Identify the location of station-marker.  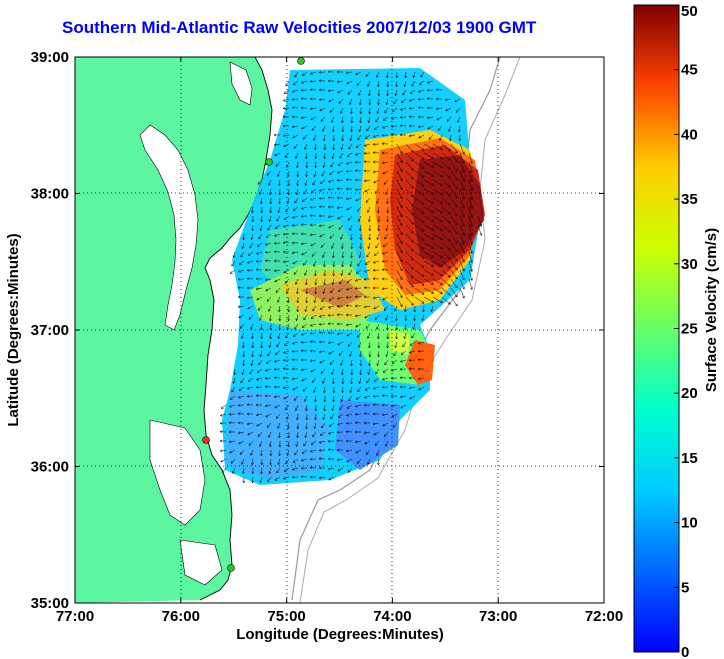
(206, 440).